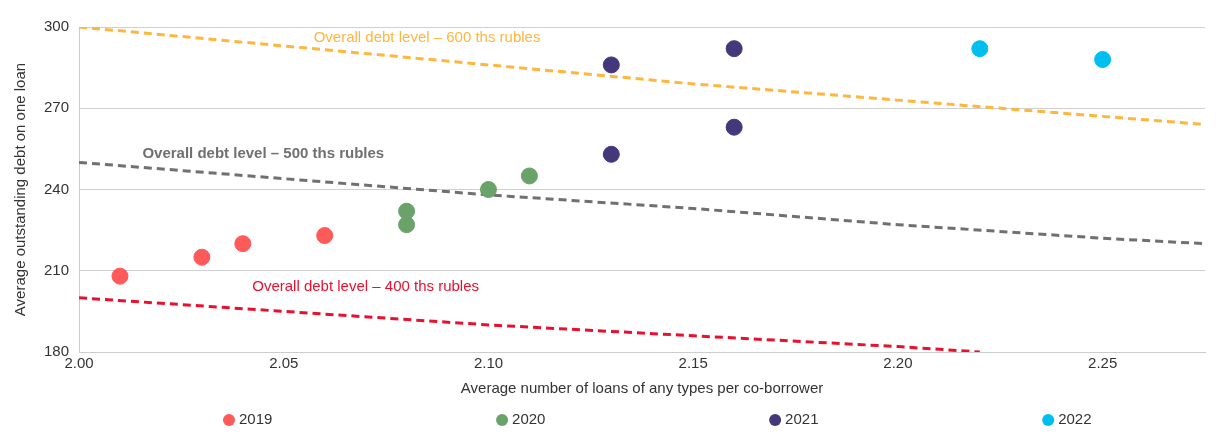  I want to click on x-tick-label: 2.15, so click(693, 363).